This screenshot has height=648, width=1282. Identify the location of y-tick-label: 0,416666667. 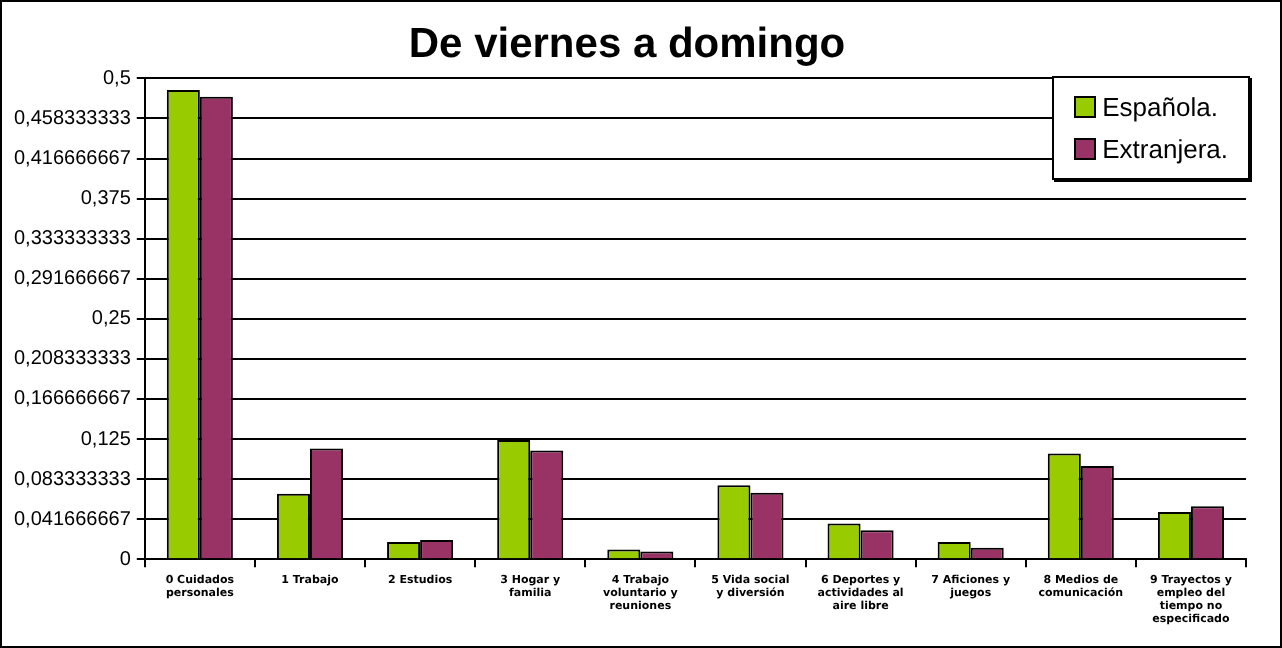
(72, 159).